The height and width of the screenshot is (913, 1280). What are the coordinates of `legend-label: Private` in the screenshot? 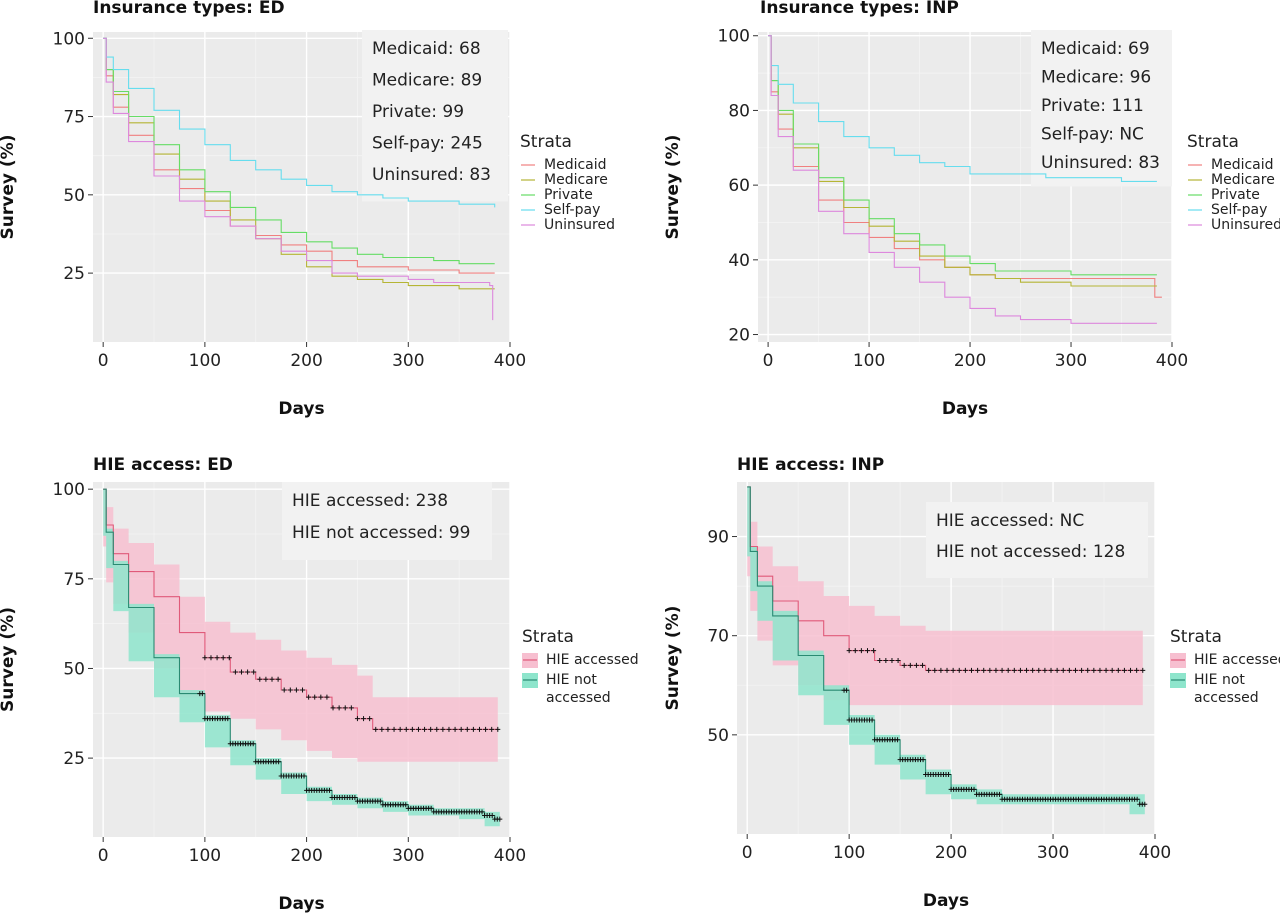 It's located at (568, 195).